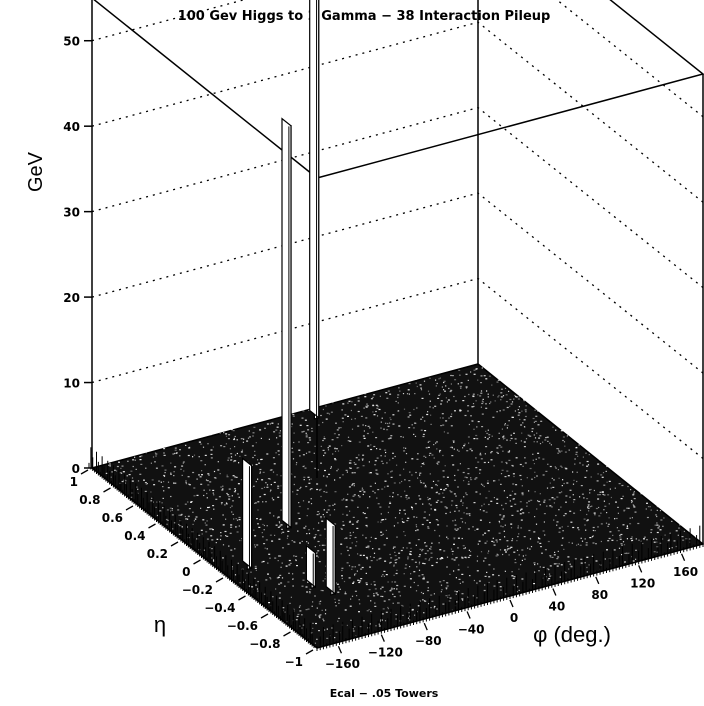  I want to click on eta-tick-label: 0, so click(186, 572).